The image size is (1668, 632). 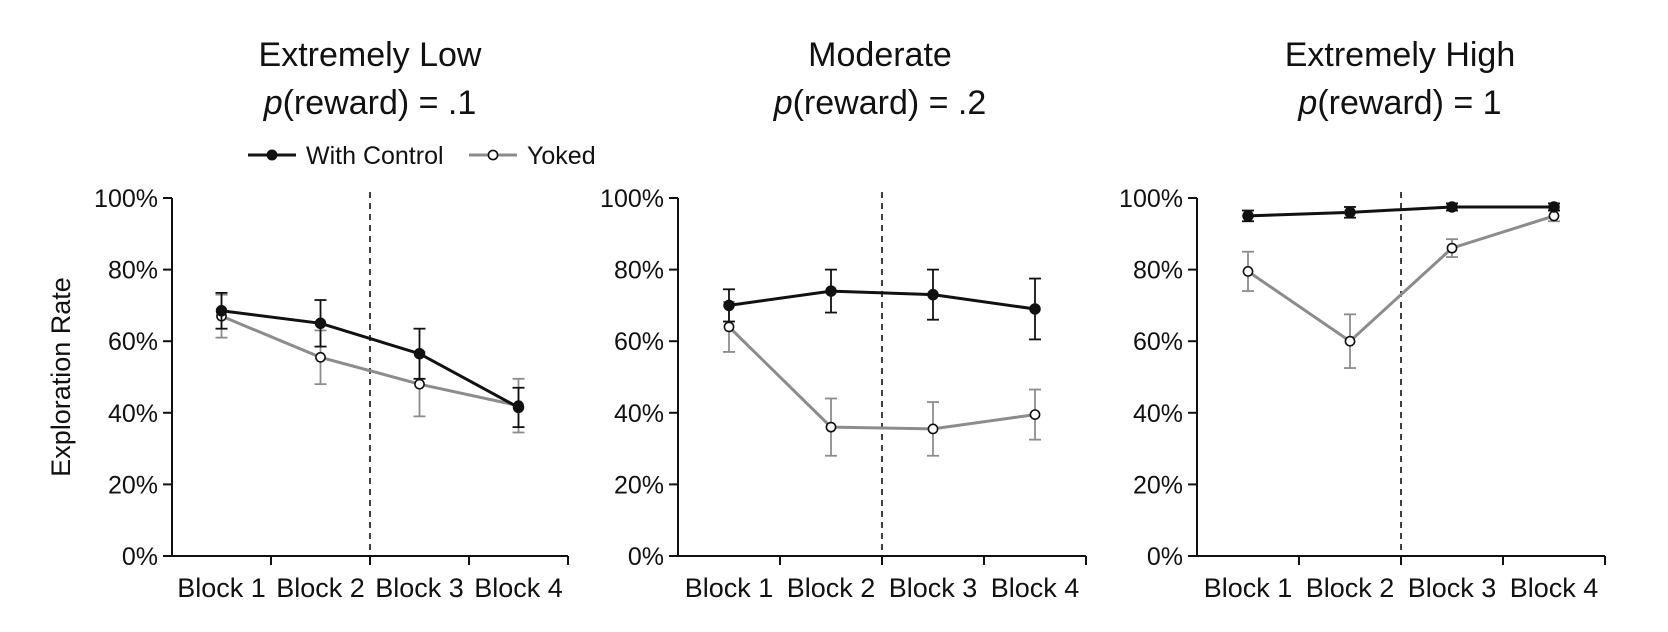 I want to click on panel-title: Extremely Low, so click(x=370, y=55).